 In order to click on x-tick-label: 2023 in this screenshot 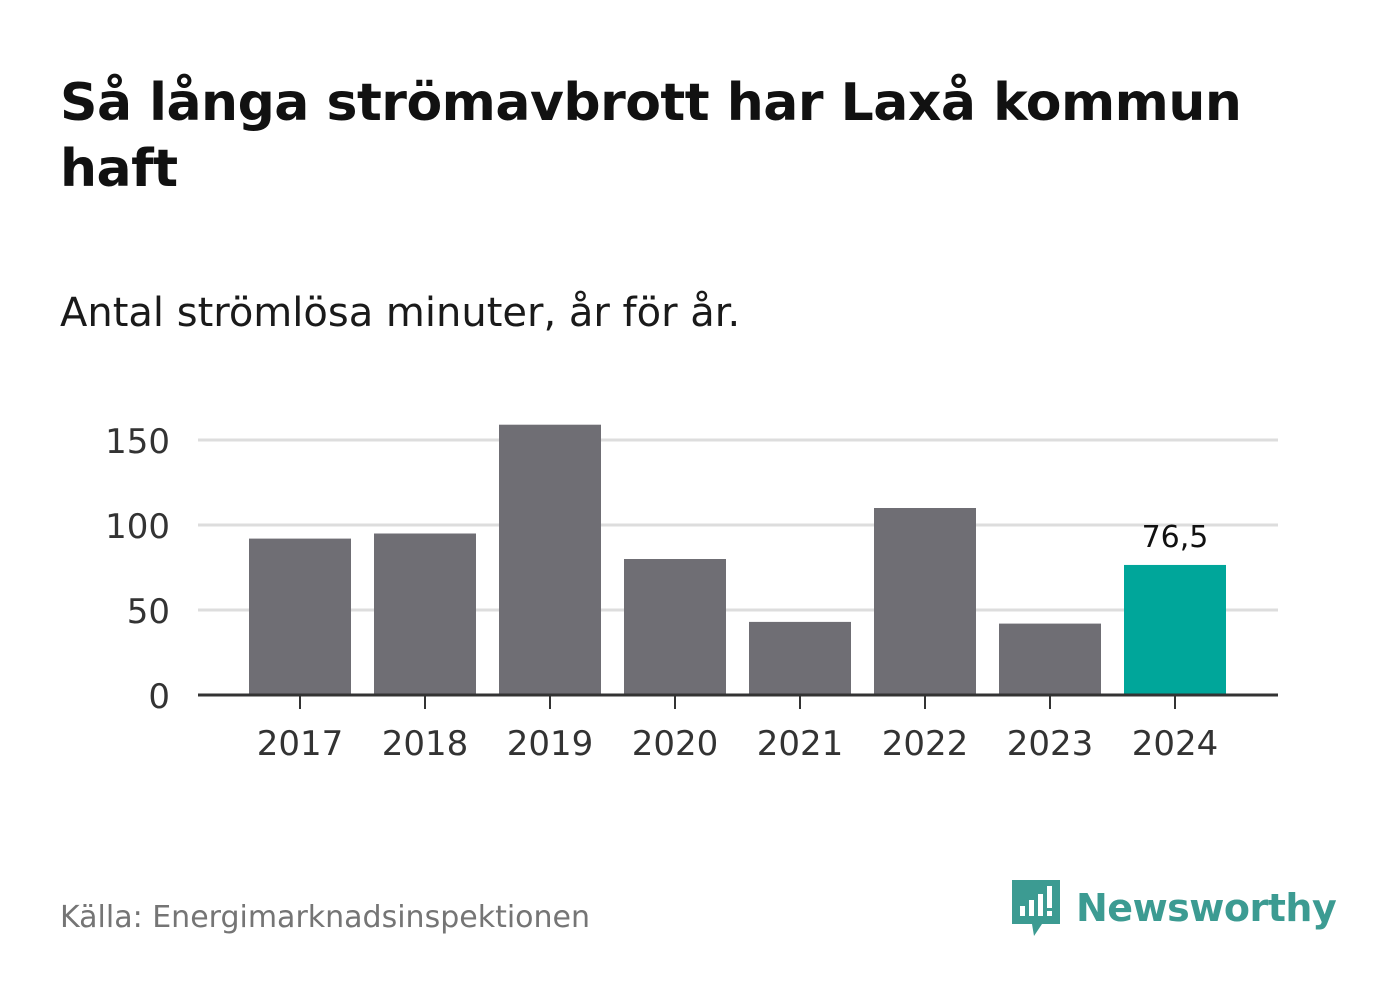, I will do `click(1050, 744)`.